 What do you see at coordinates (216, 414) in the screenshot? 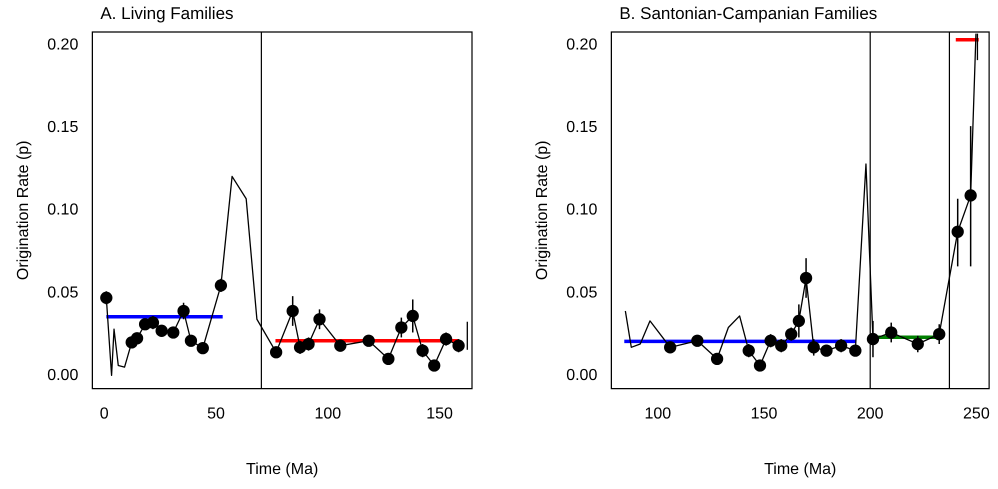
I see `x-tick-label: 50` at bounding box center [216, 414].